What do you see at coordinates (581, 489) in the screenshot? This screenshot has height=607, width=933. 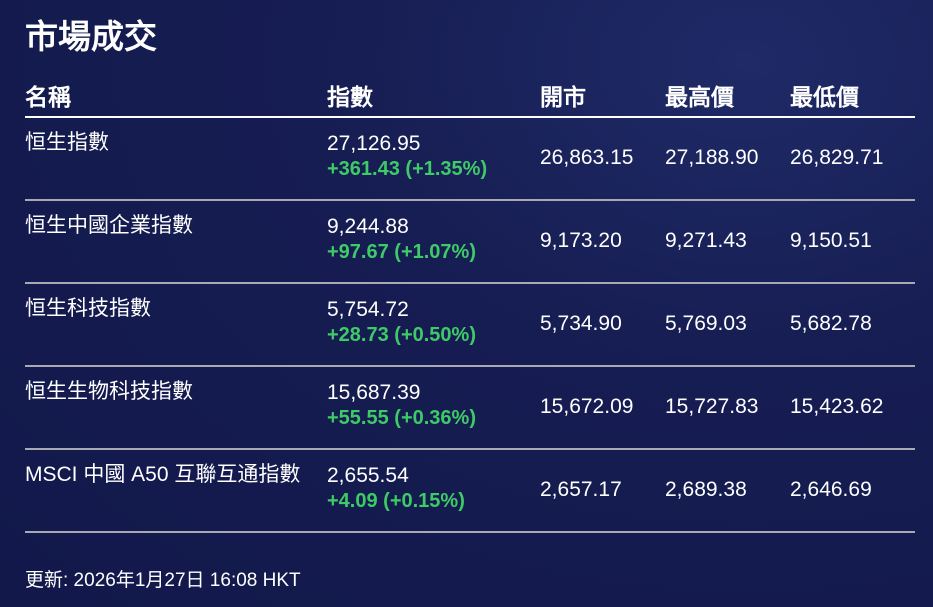 I see `open-value: 2,657.17` at bounding box center [581, 489].